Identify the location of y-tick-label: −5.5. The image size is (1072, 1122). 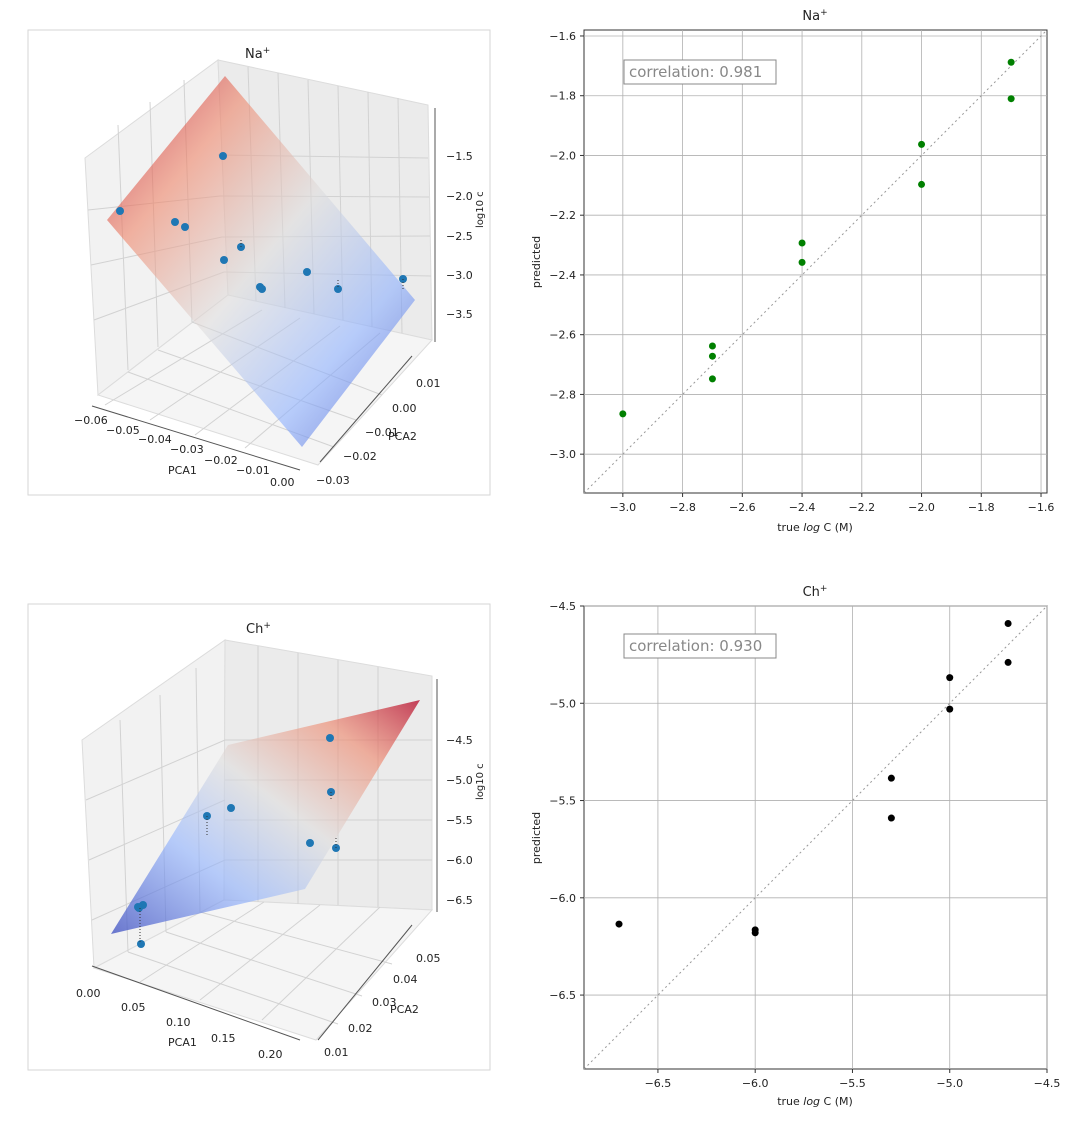
(562, 801).